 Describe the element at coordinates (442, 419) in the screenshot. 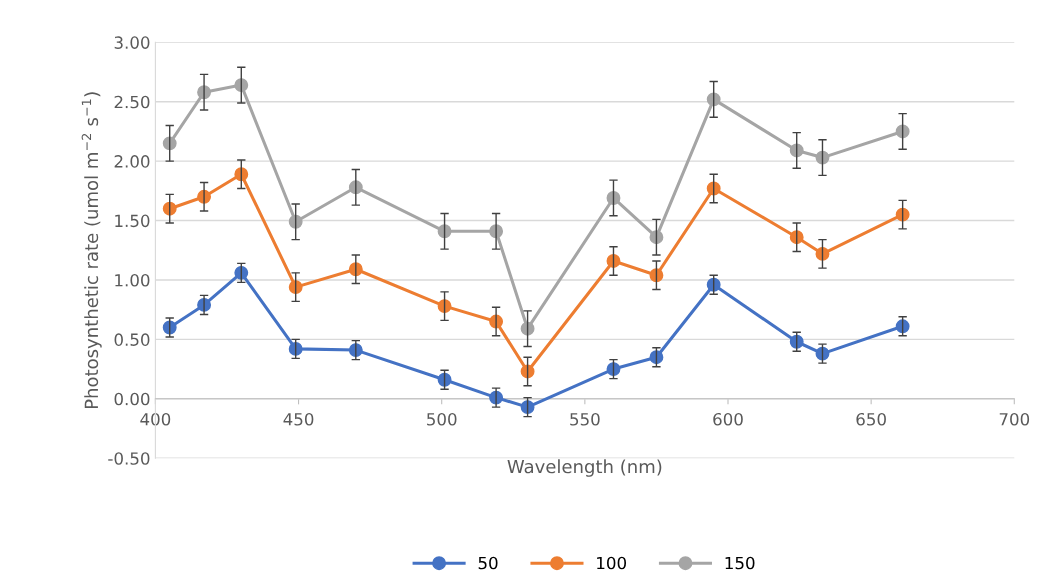

I see `x-tick-label: 500` at that location.